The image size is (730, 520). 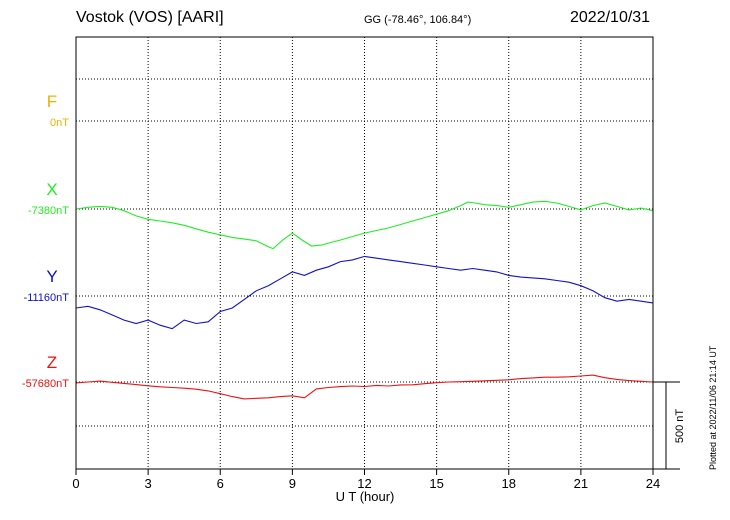 I want to click on plotted-timestamp: Plotted at 2022/11/06 21:14 UT, so click(x=713, y=407).